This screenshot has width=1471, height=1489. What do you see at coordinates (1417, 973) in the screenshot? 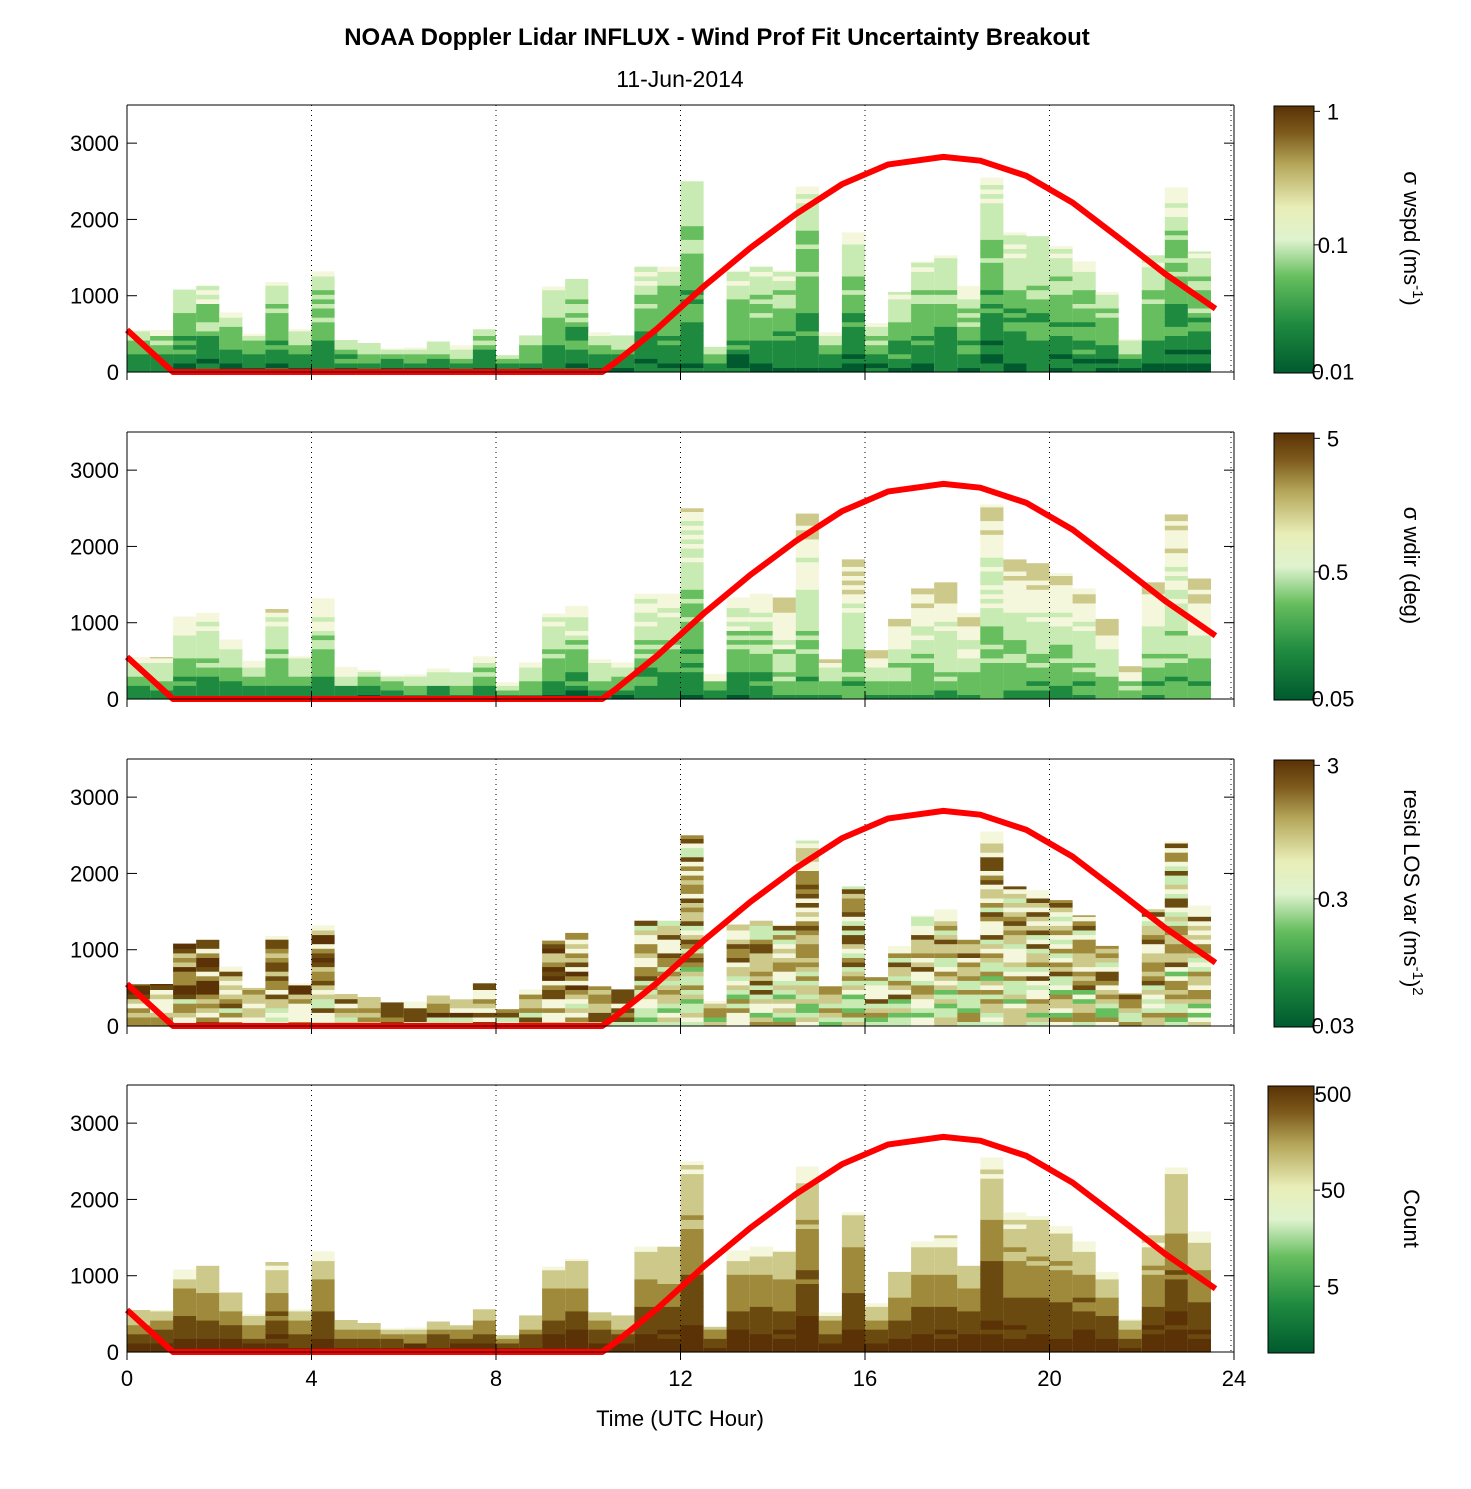
I see `colorbar-label-sup: -1` at bounding box center [1417, 973].